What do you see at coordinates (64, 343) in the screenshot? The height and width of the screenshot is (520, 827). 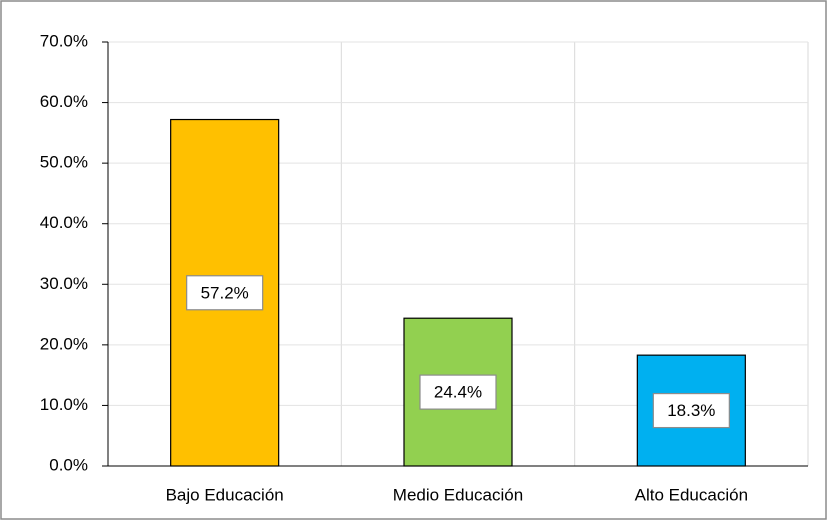 I see `y-tick-label: 20.0%` at bounding box center [64, 343].